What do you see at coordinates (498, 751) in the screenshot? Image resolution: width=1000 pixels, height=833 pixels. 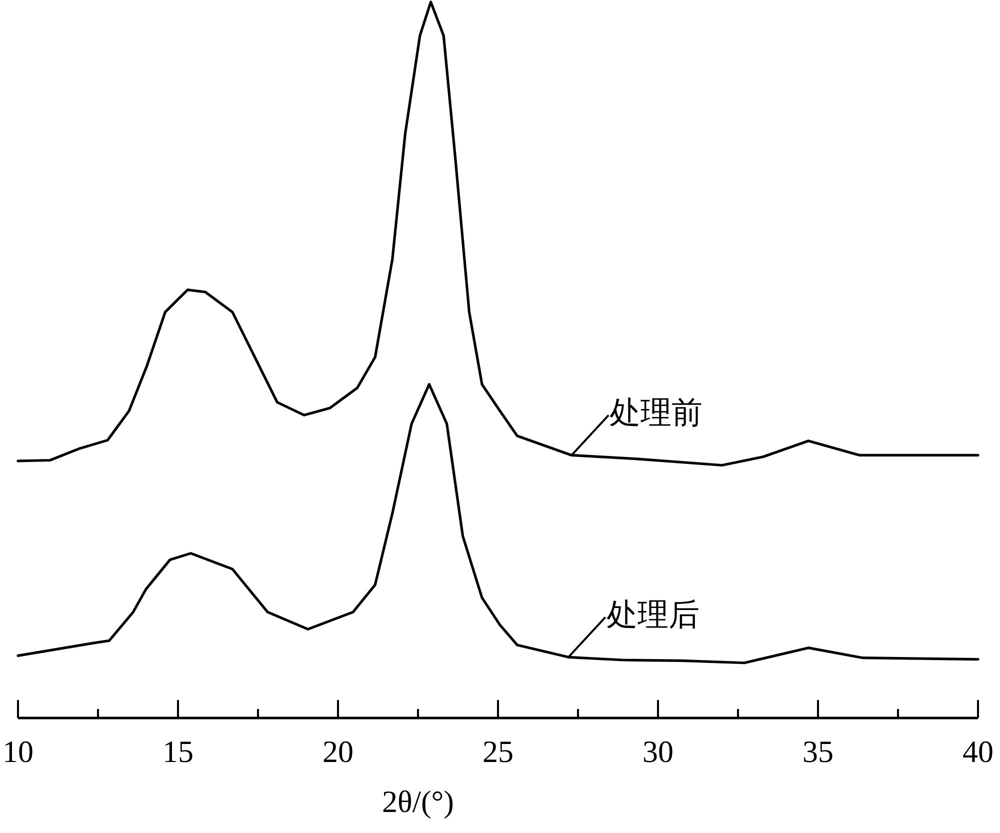 I see `x-tick-label: 25` at bounding box center [498, 751].